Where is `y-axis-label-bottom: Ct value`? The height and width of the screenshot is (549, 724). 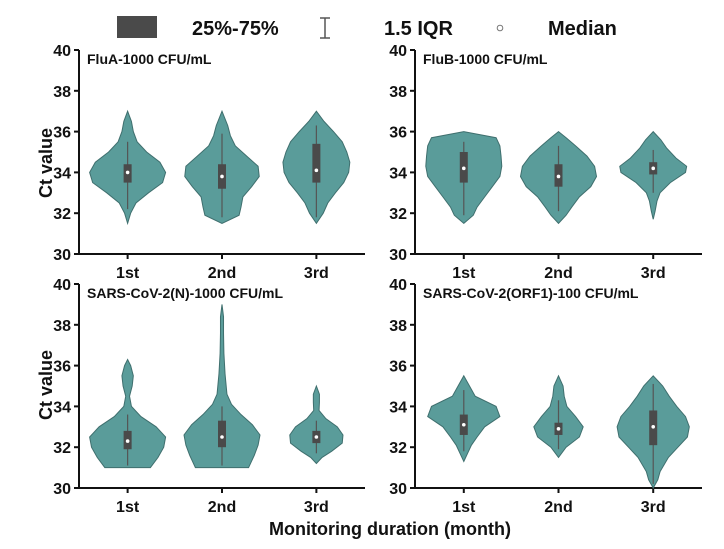 y-axis-label-bottom: Ct value is located at coordinates (46, 385).